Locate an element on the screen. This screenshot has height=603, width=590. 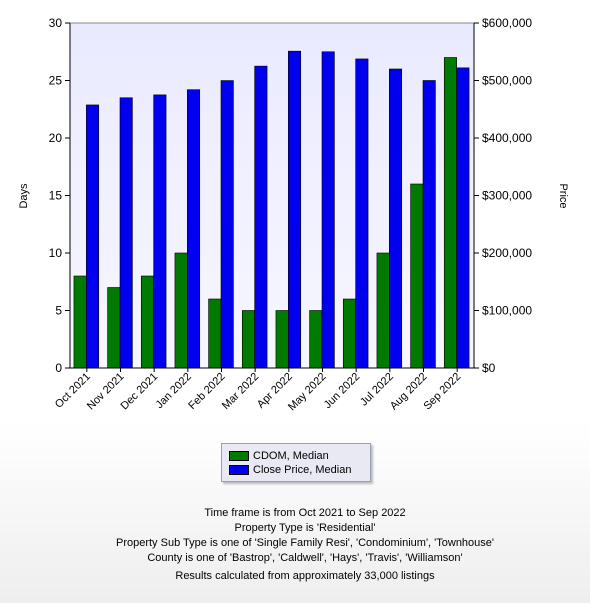
bar-cdom-mar-2022 is located at coordinates (248, 339).